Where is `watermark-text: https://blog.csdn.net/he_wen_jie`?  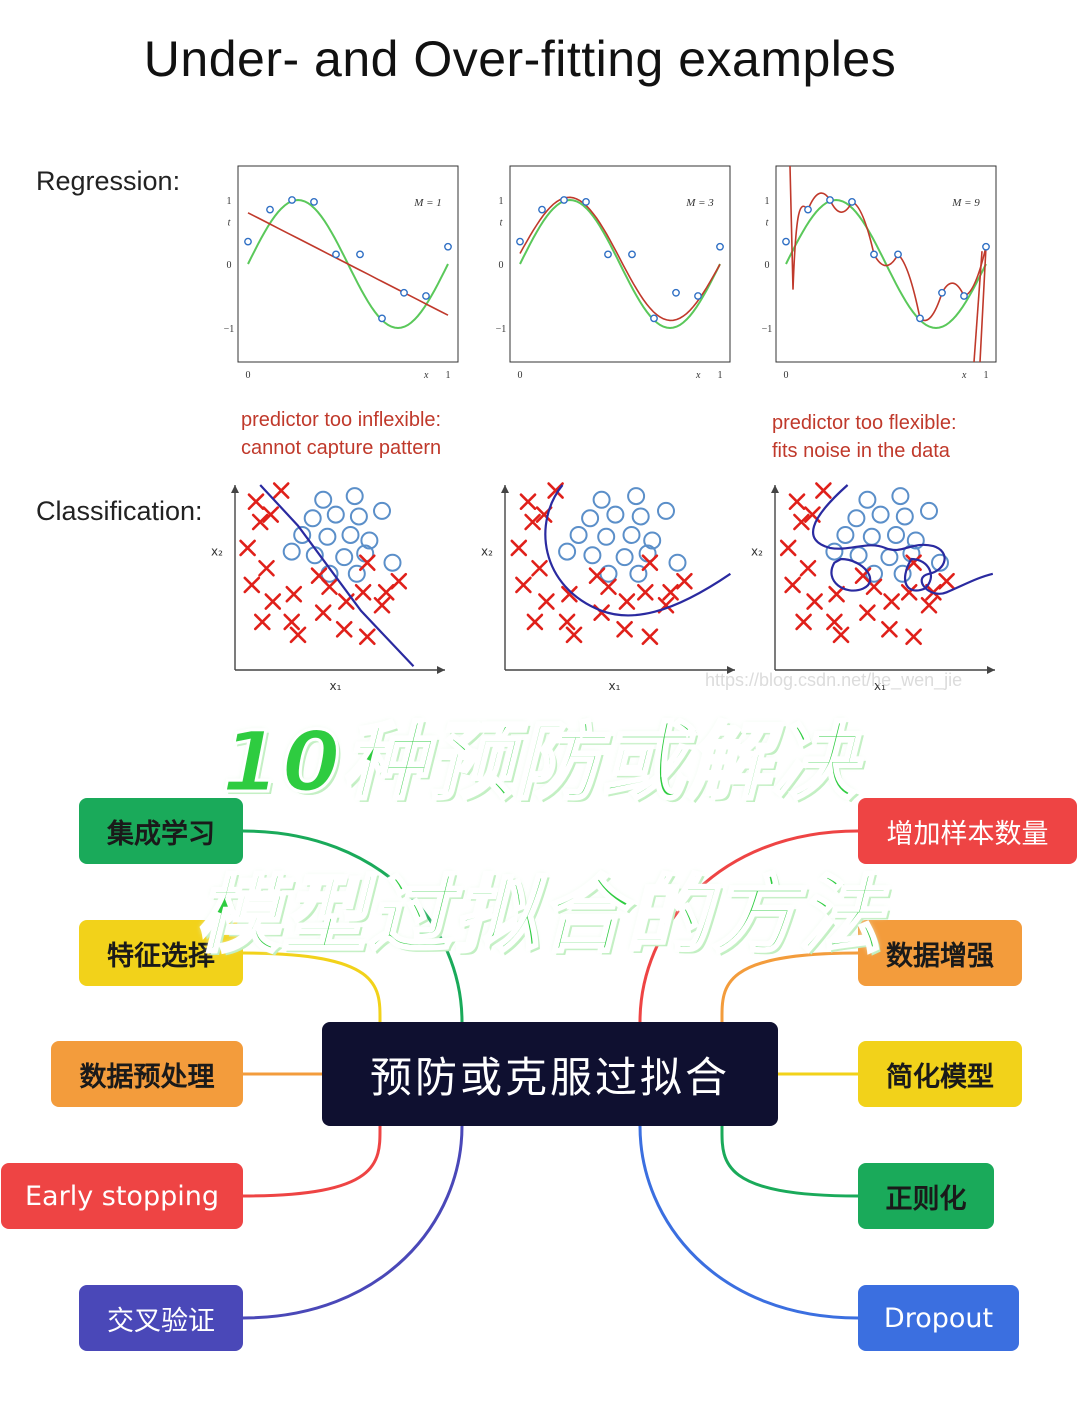
watermark-text: https://blog.csdn.net/he_wen_jie is located at coordinates (834, 680).